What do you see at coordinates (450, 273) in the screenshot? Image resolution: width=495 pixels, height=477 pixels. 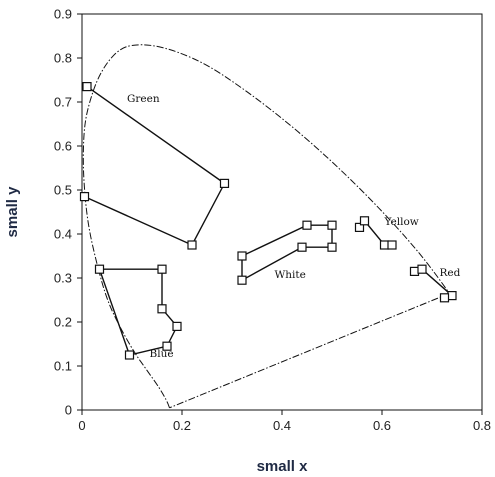 I see `label-red: Red` at bounding box center [450, 273].